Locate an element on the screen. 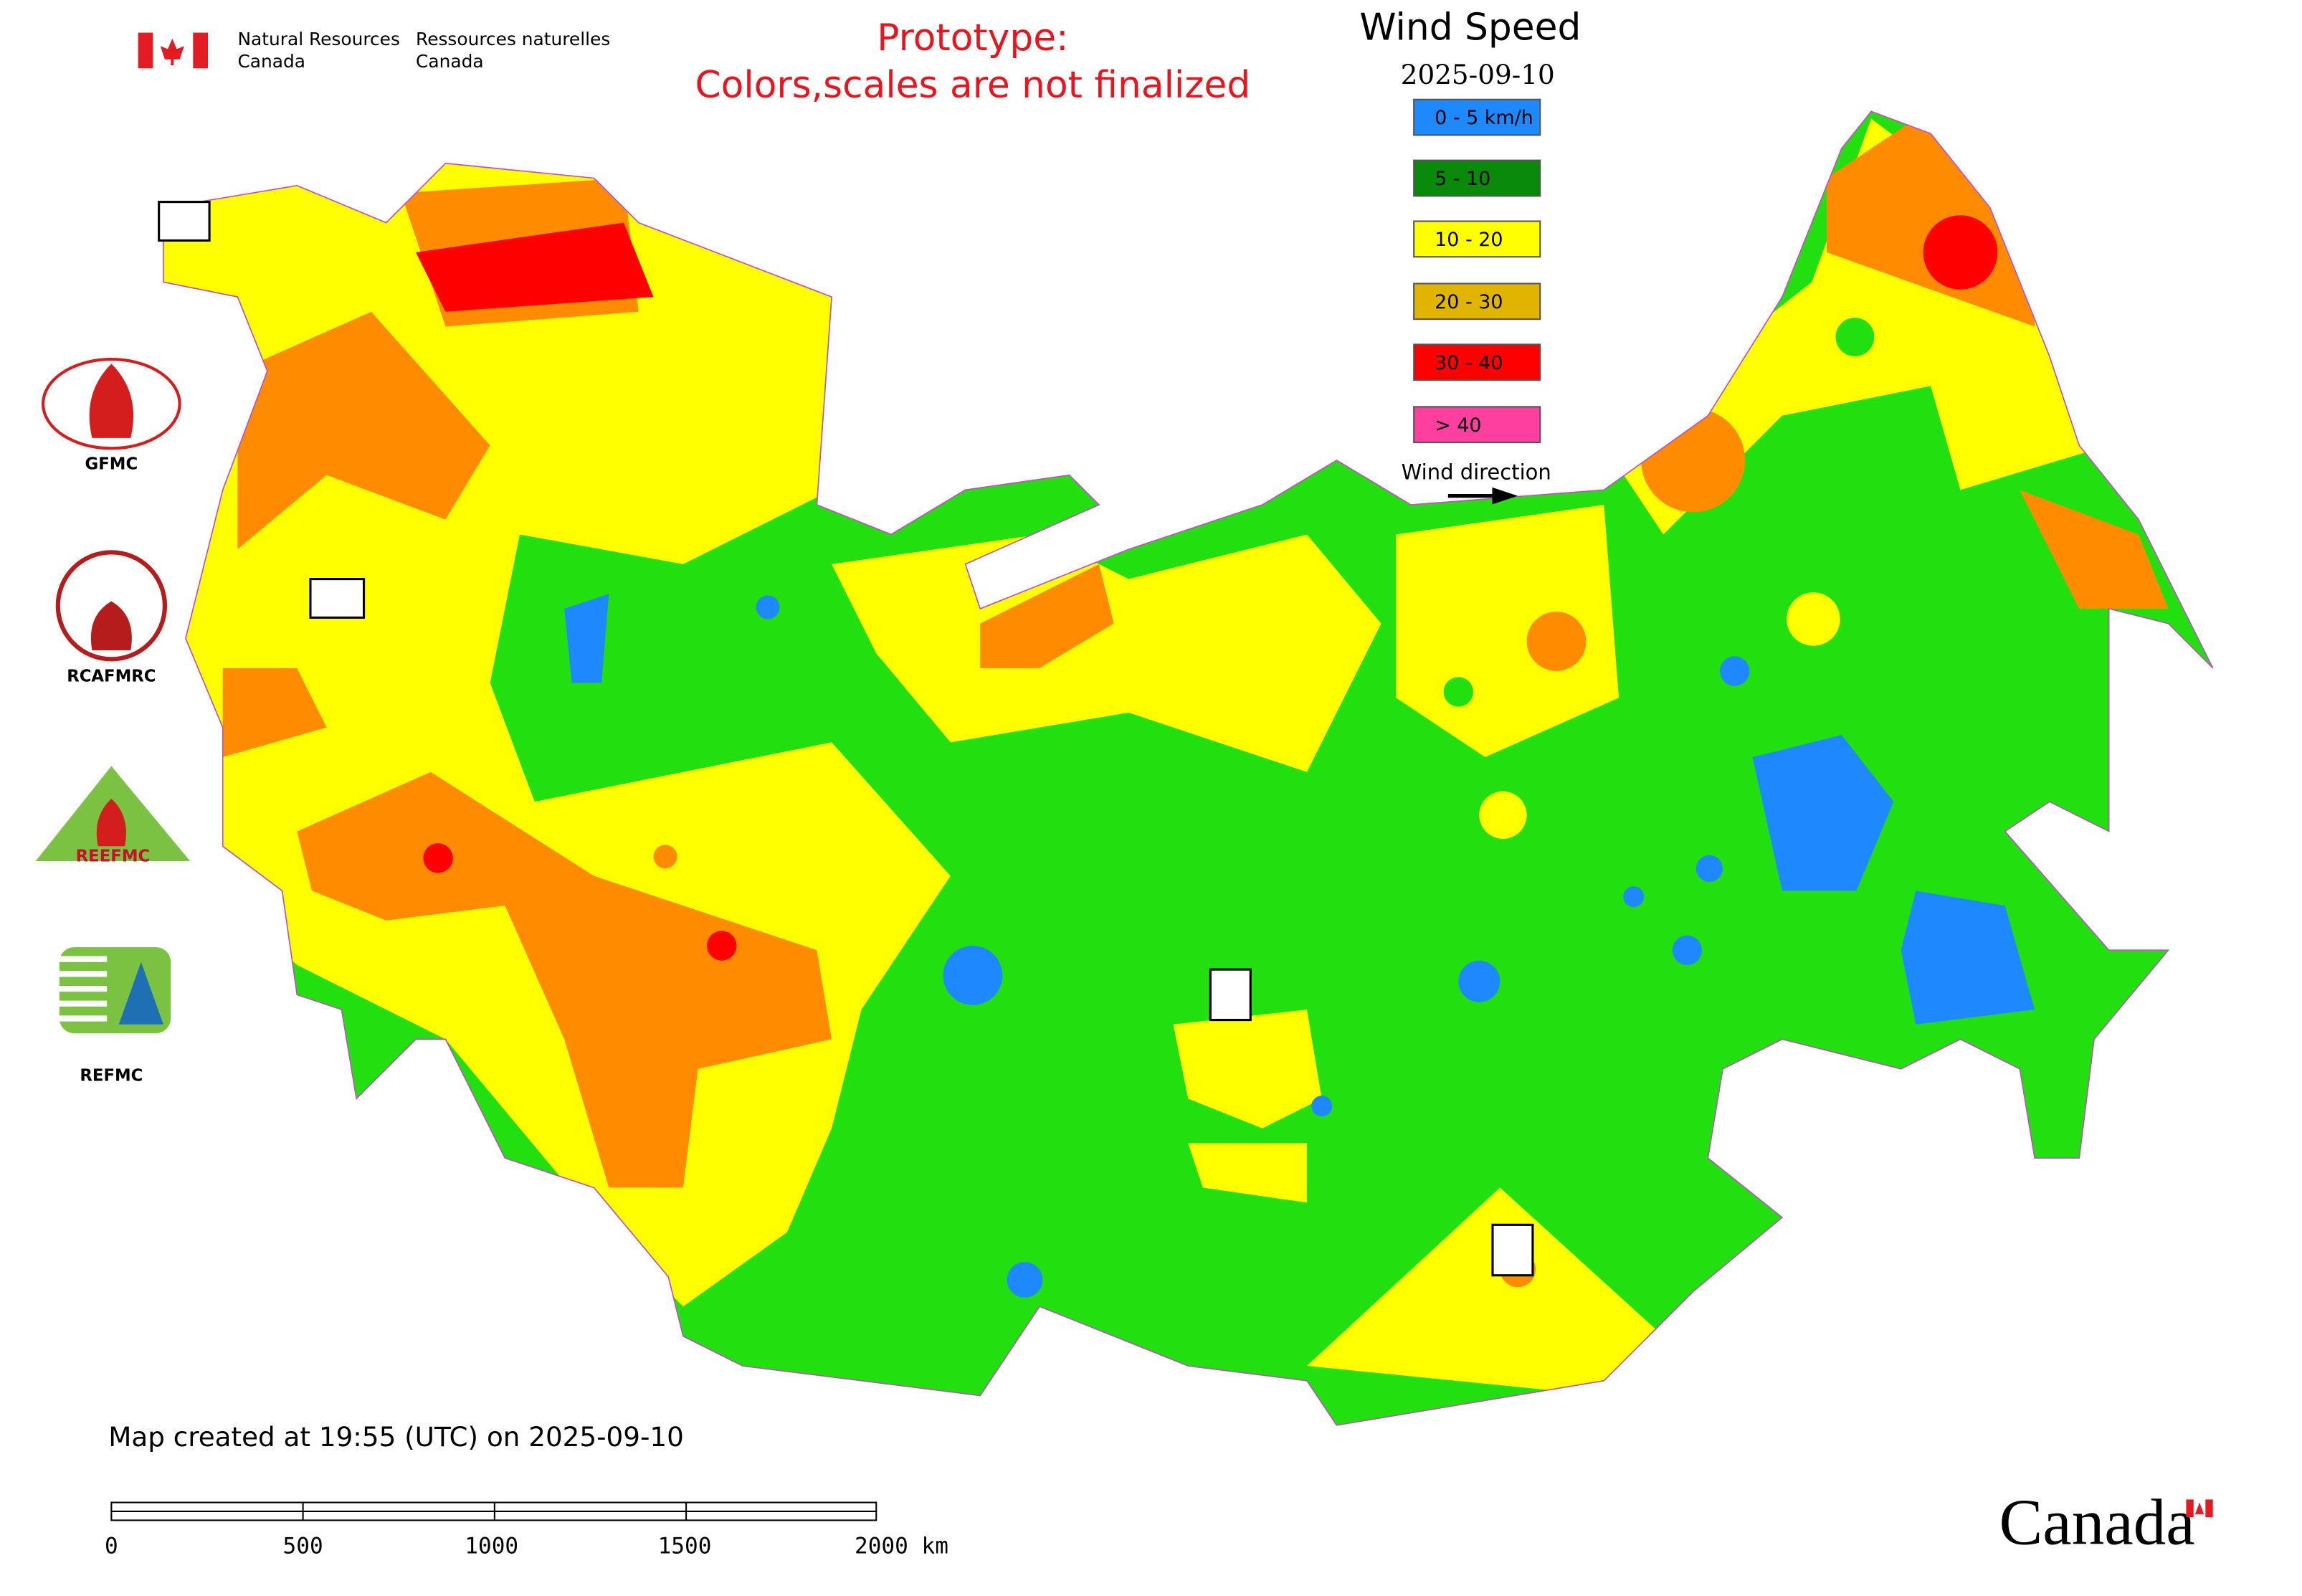  scale-label: 2000 km is located at coordinates (901, 1546).